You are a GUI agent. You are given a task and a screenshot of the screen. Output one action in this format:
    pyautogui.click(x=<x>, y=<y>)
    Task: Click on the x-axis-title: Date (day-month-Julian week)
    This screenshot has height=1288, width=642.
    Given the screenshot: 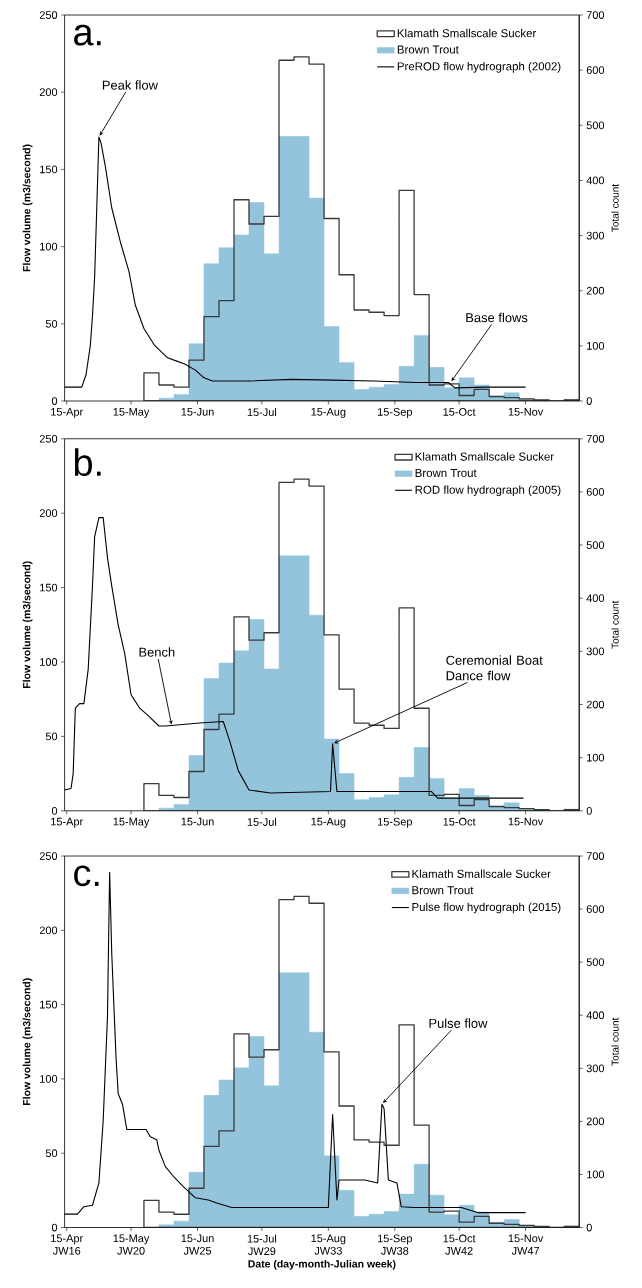 What is the action you would take?
    pyautogui.click(x=322, y=1264)
    